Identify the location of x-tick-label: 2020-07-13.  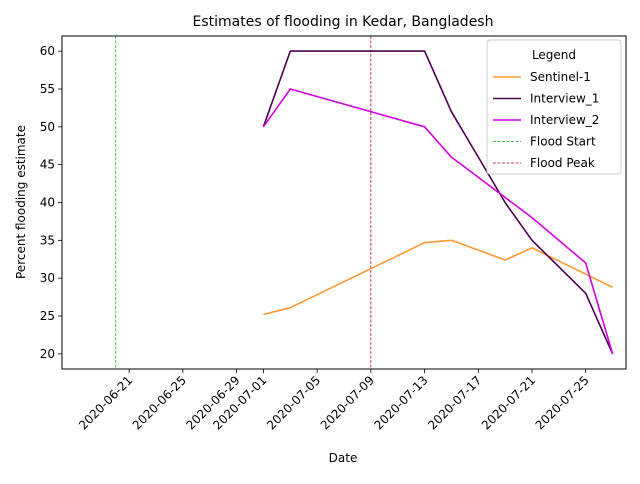
(400, 402).